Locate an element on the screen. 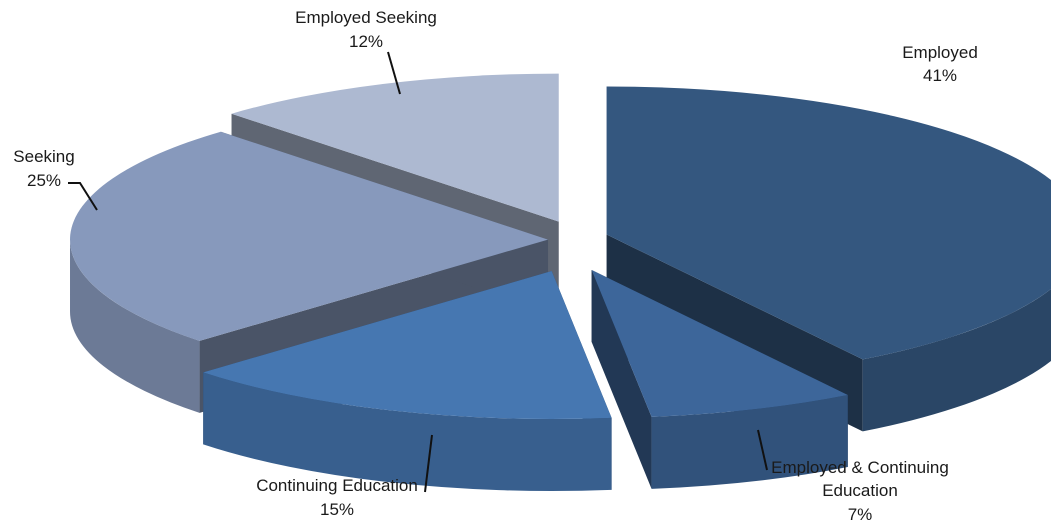 Image resolution: width=1051 pixels, height=527 pixels. label-employed-seeking-name: Employed Seeking is located at coordinates (366, 17).